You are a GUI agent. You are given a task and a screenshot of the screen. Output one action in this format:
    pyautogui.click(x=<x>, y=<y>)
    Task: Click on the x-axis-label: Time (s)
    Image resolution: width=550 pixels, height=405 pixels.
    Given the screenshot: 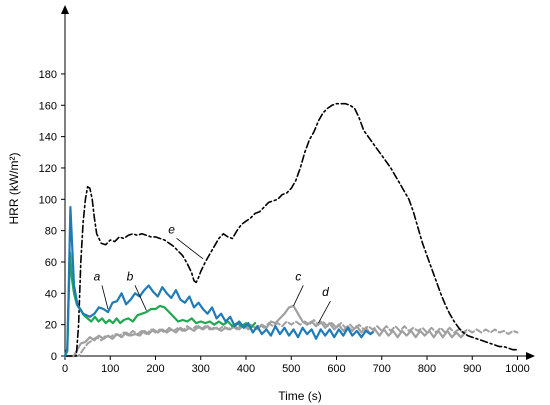 What is the action you would take?
    pyautogui.click(x=300, y=396)
    